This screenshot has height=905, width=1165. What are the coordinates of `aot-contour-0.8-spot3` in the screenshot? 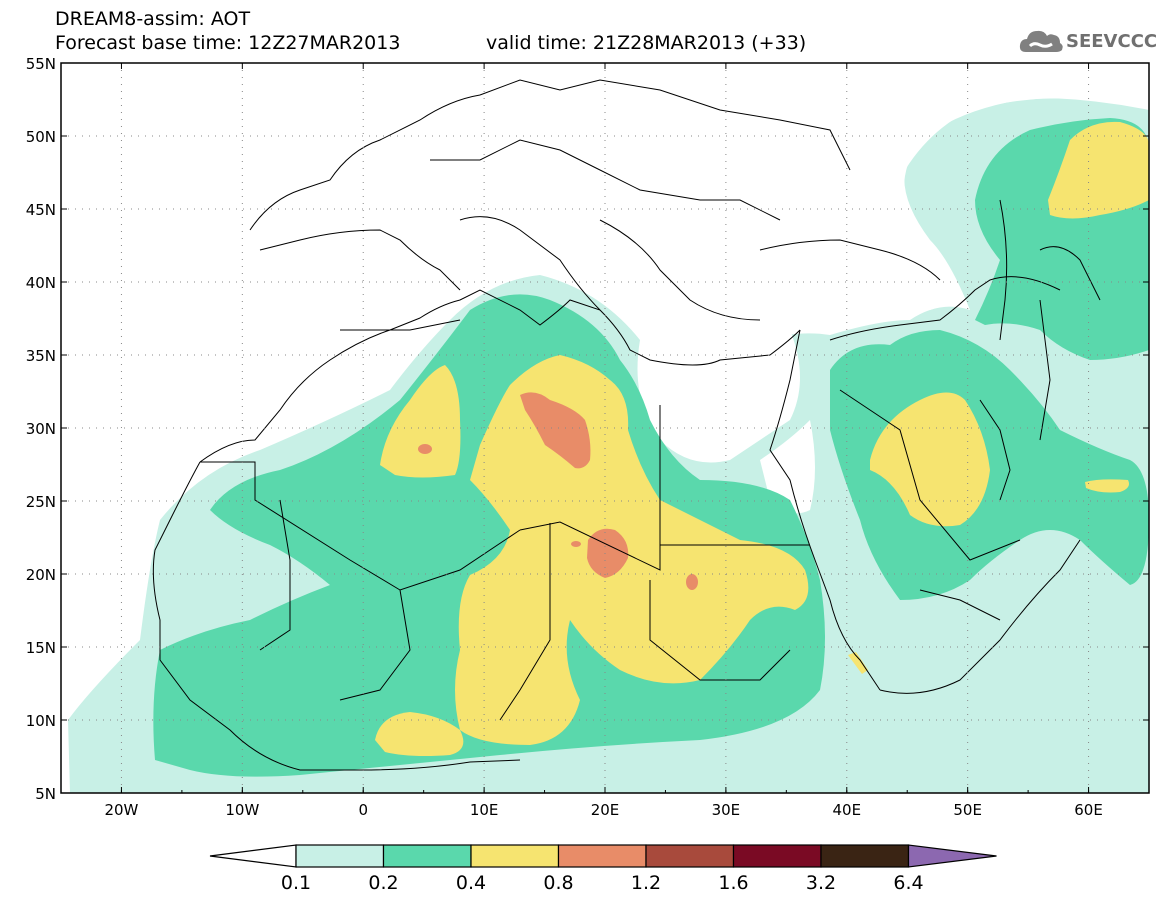 It's located at (576, 544).